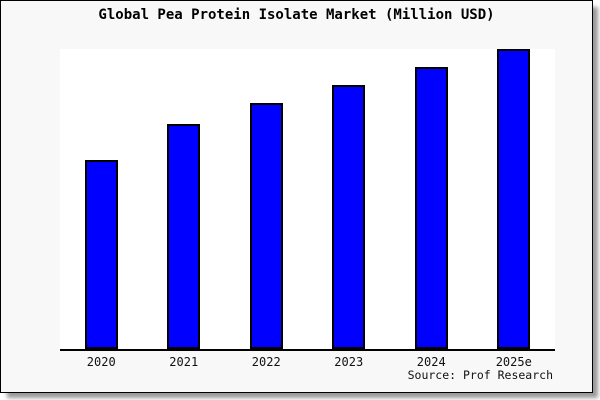  I want to click on x-tick-label-2021: 2021, so click(184, 362).